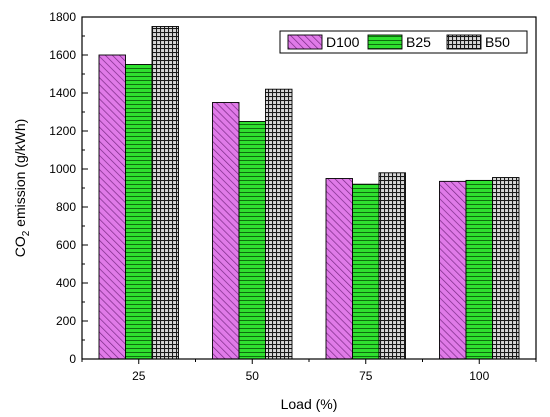 The width and height of the screenshot is (550, 417). Describe the element at coordinates (20, 246) in the screenshot. I see `y-axis-title-main: CO` at that location.